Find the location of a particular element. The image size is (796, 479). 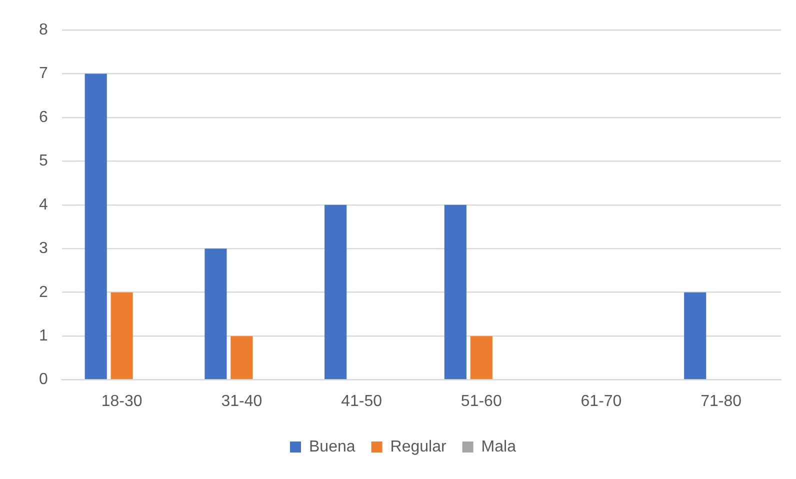

y-tick-label: 2 is located at coordinates (43, 292).